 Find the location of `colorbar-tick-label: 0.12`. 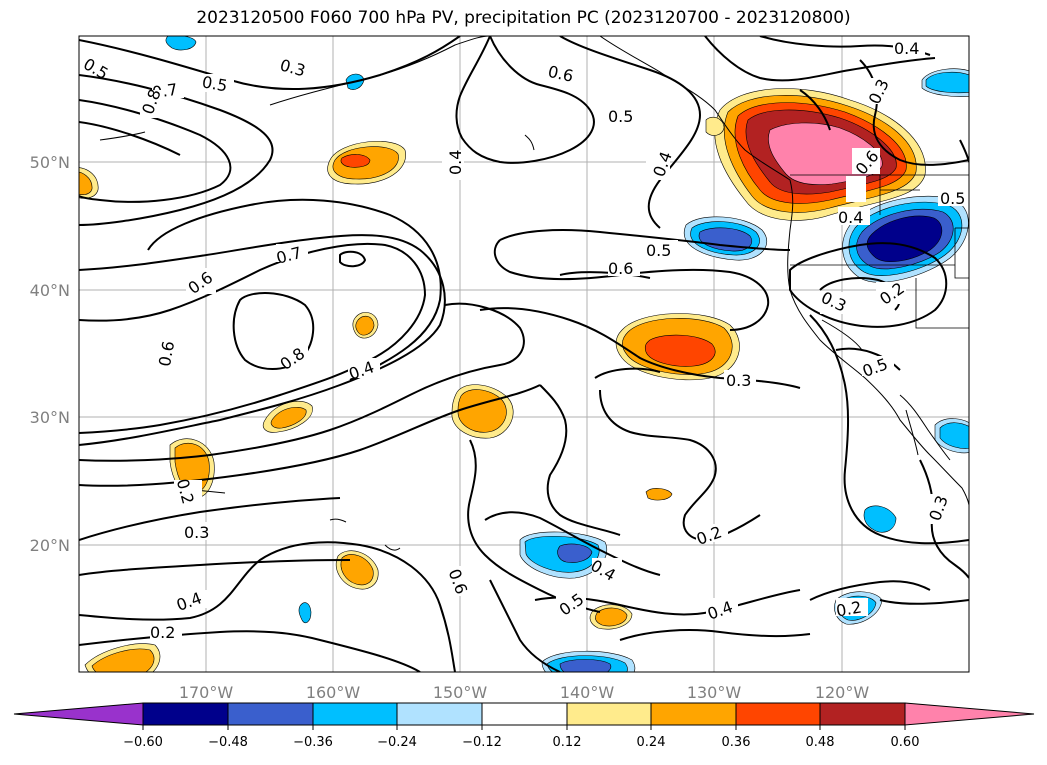

colorbar-tick-label: 0.12 is located at coordinates (567, 742).